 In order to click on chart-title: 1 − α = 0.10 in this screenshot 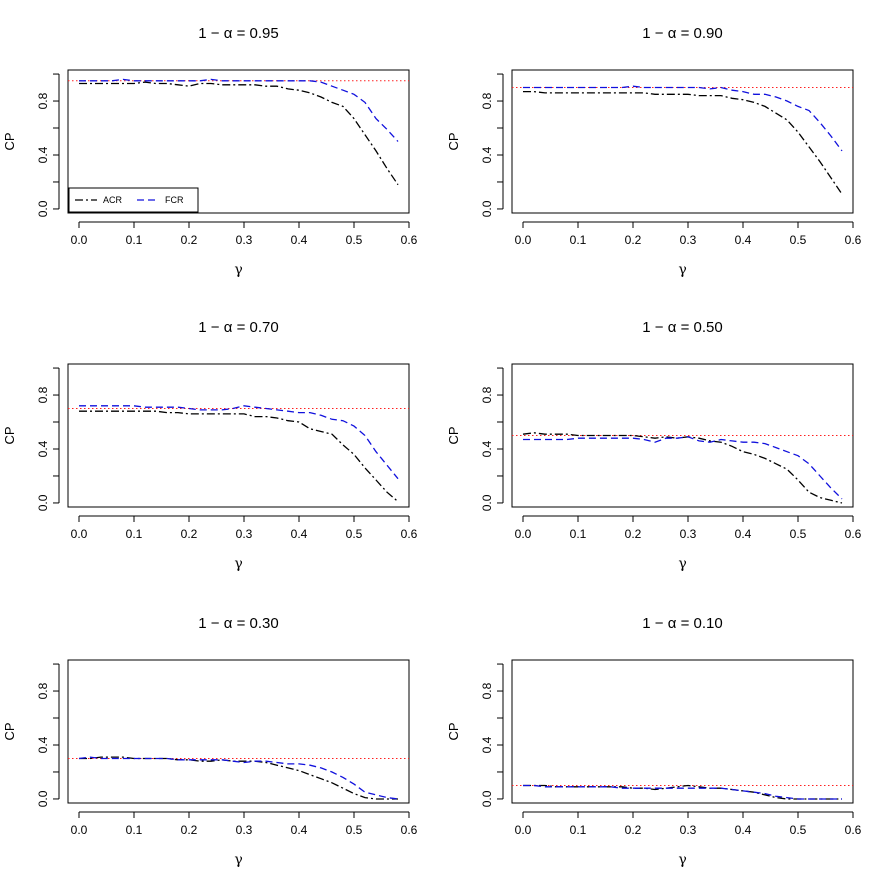, I will do `click(682, 623)`.